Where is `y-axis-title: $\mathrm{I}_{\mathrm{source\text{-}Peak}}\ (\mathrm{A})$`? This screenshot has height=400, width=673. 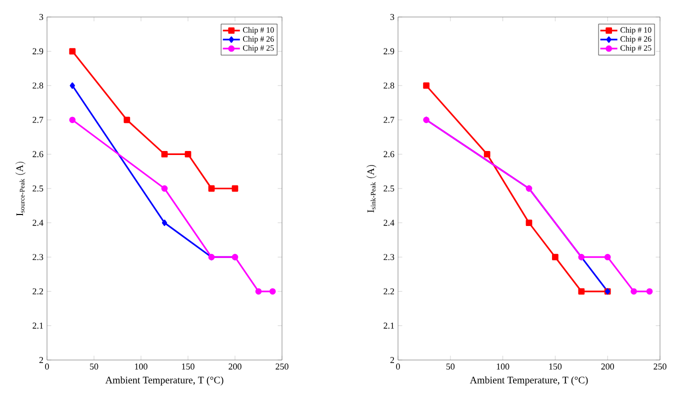
y-axis-title: $\mathrm{I}_{\mathrm{source\text{-}Peak}}\ (\mathrm{A})$ is located at coordinates (20, 189).